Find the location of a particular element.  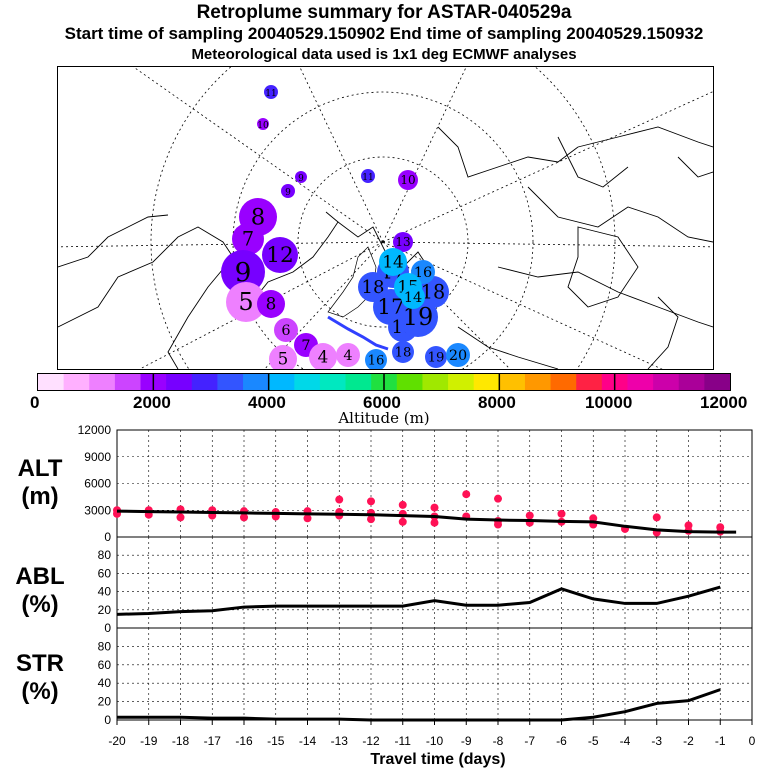

x-tick-label: 0 is located at coordinates (752, 741).